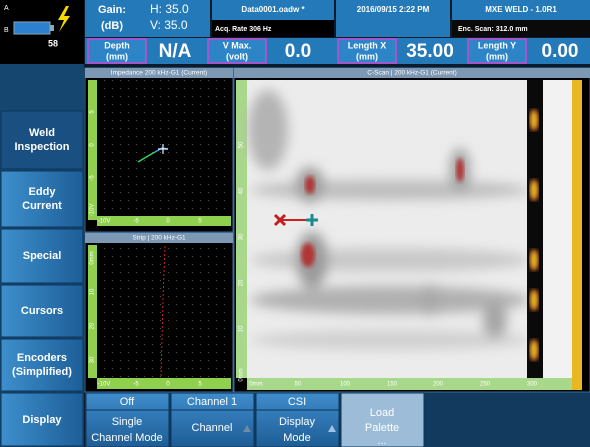  Describe the element at coordinates (127, 402) in the screenshot. I see `bottom-label: Off` at that location.